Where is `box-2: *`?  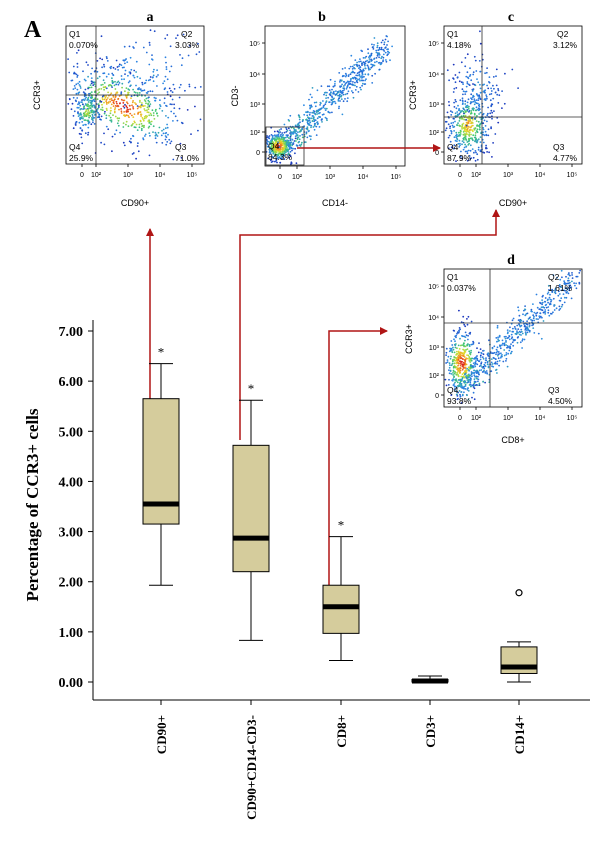
box-2: * is located at coordinates (251, 511).